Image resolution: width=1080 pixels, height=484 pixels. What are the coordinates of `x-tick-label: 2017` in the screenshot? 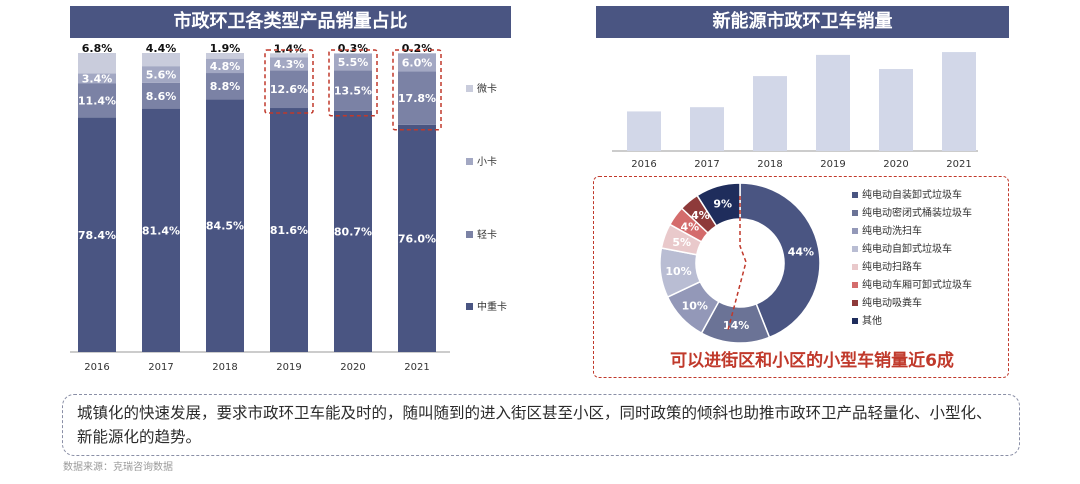 It's located at (706, 164).